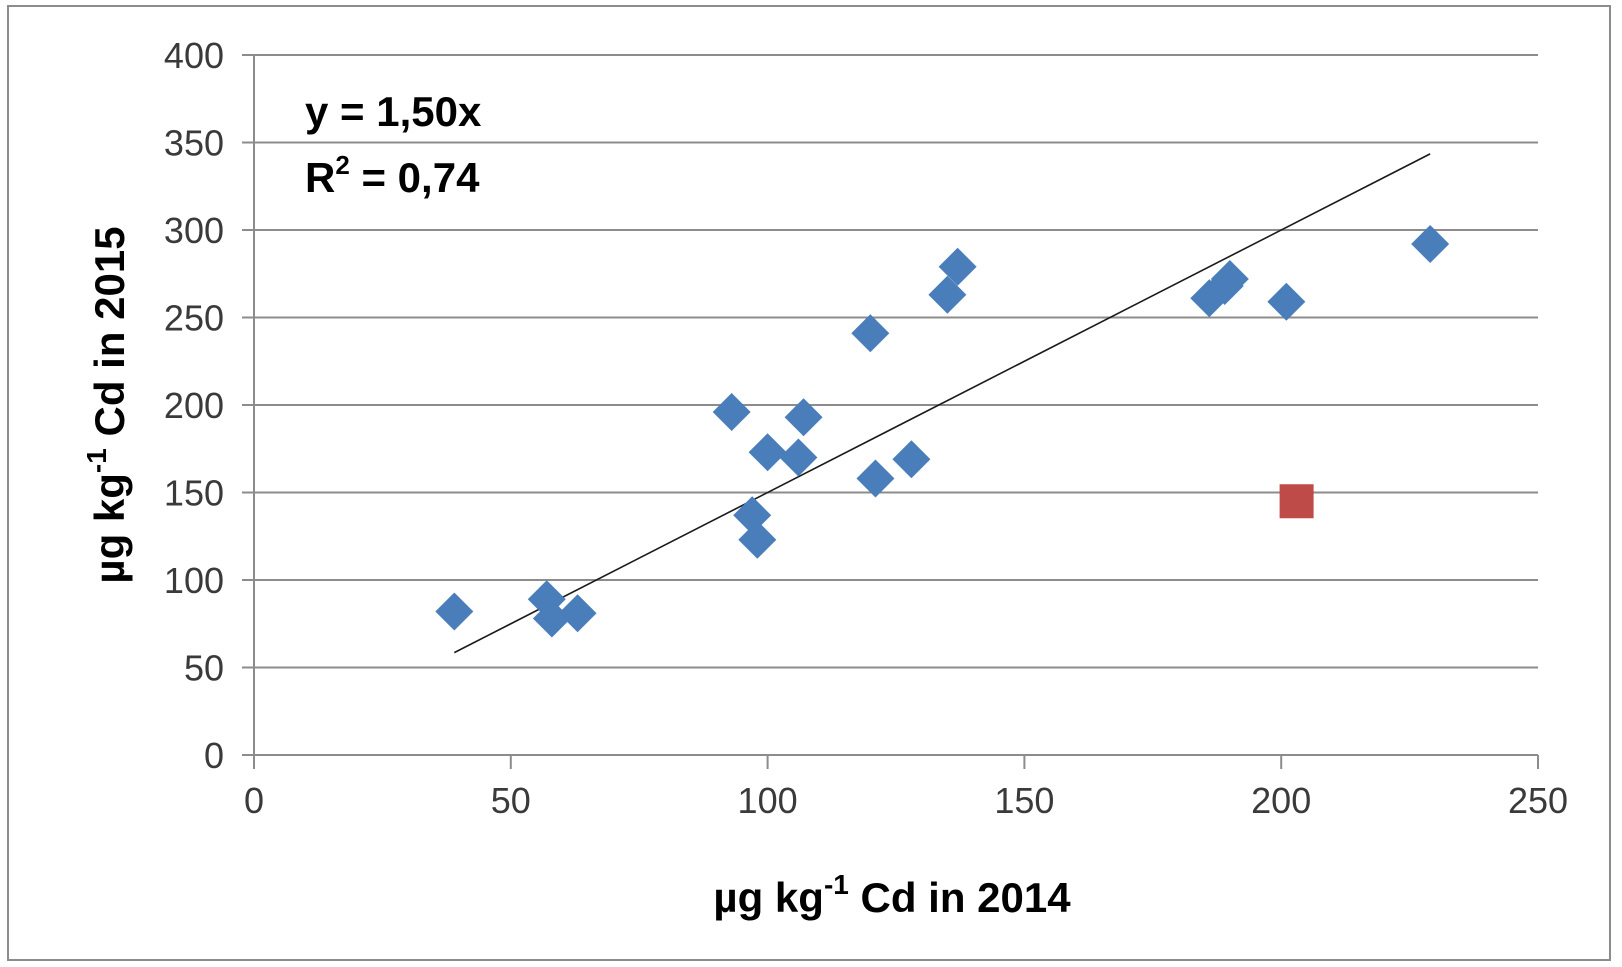 The width and height of the screenshot is (1622, 967). What do you see at coordinates (511, 800) in the screenshot?
I see `x-tick-label-1: 50` at bounding box center [511, 800].